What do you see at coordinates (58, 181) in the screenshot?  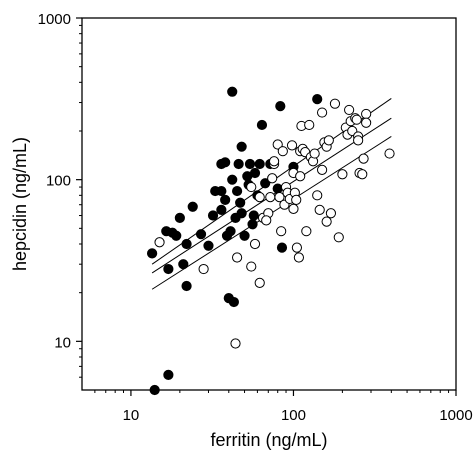 I see `y-tick-label: 100` at bounding box center [58, 181].